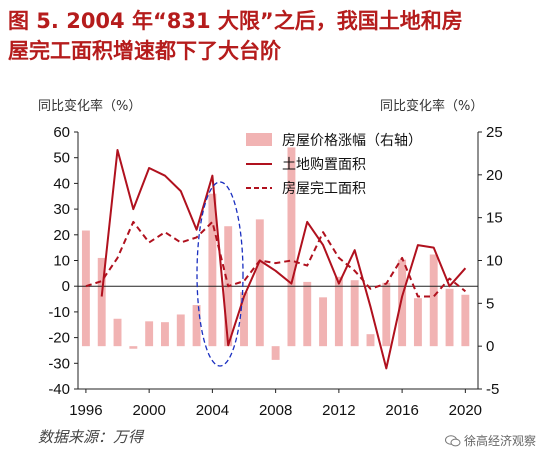 The width and height of the screenshot is (550, 463). Describe the element at coordinates (244, 319) in the screenshot. I see `bar-2006` at that location.